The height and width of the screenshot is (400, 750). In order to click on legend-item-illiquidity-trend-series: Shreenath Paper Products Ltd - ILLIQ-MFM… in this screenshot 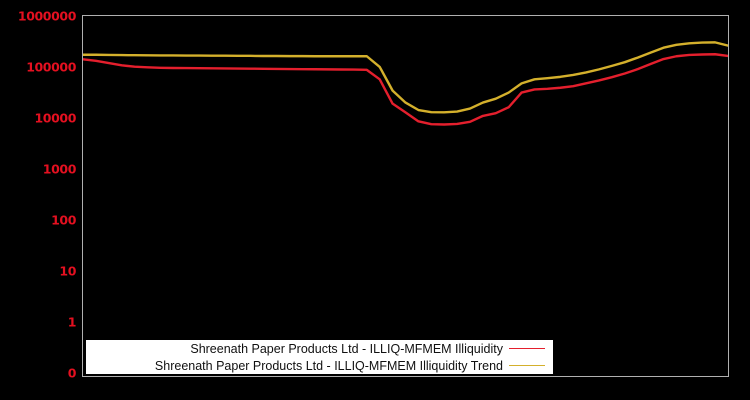, I will do `click(319, 365)`.